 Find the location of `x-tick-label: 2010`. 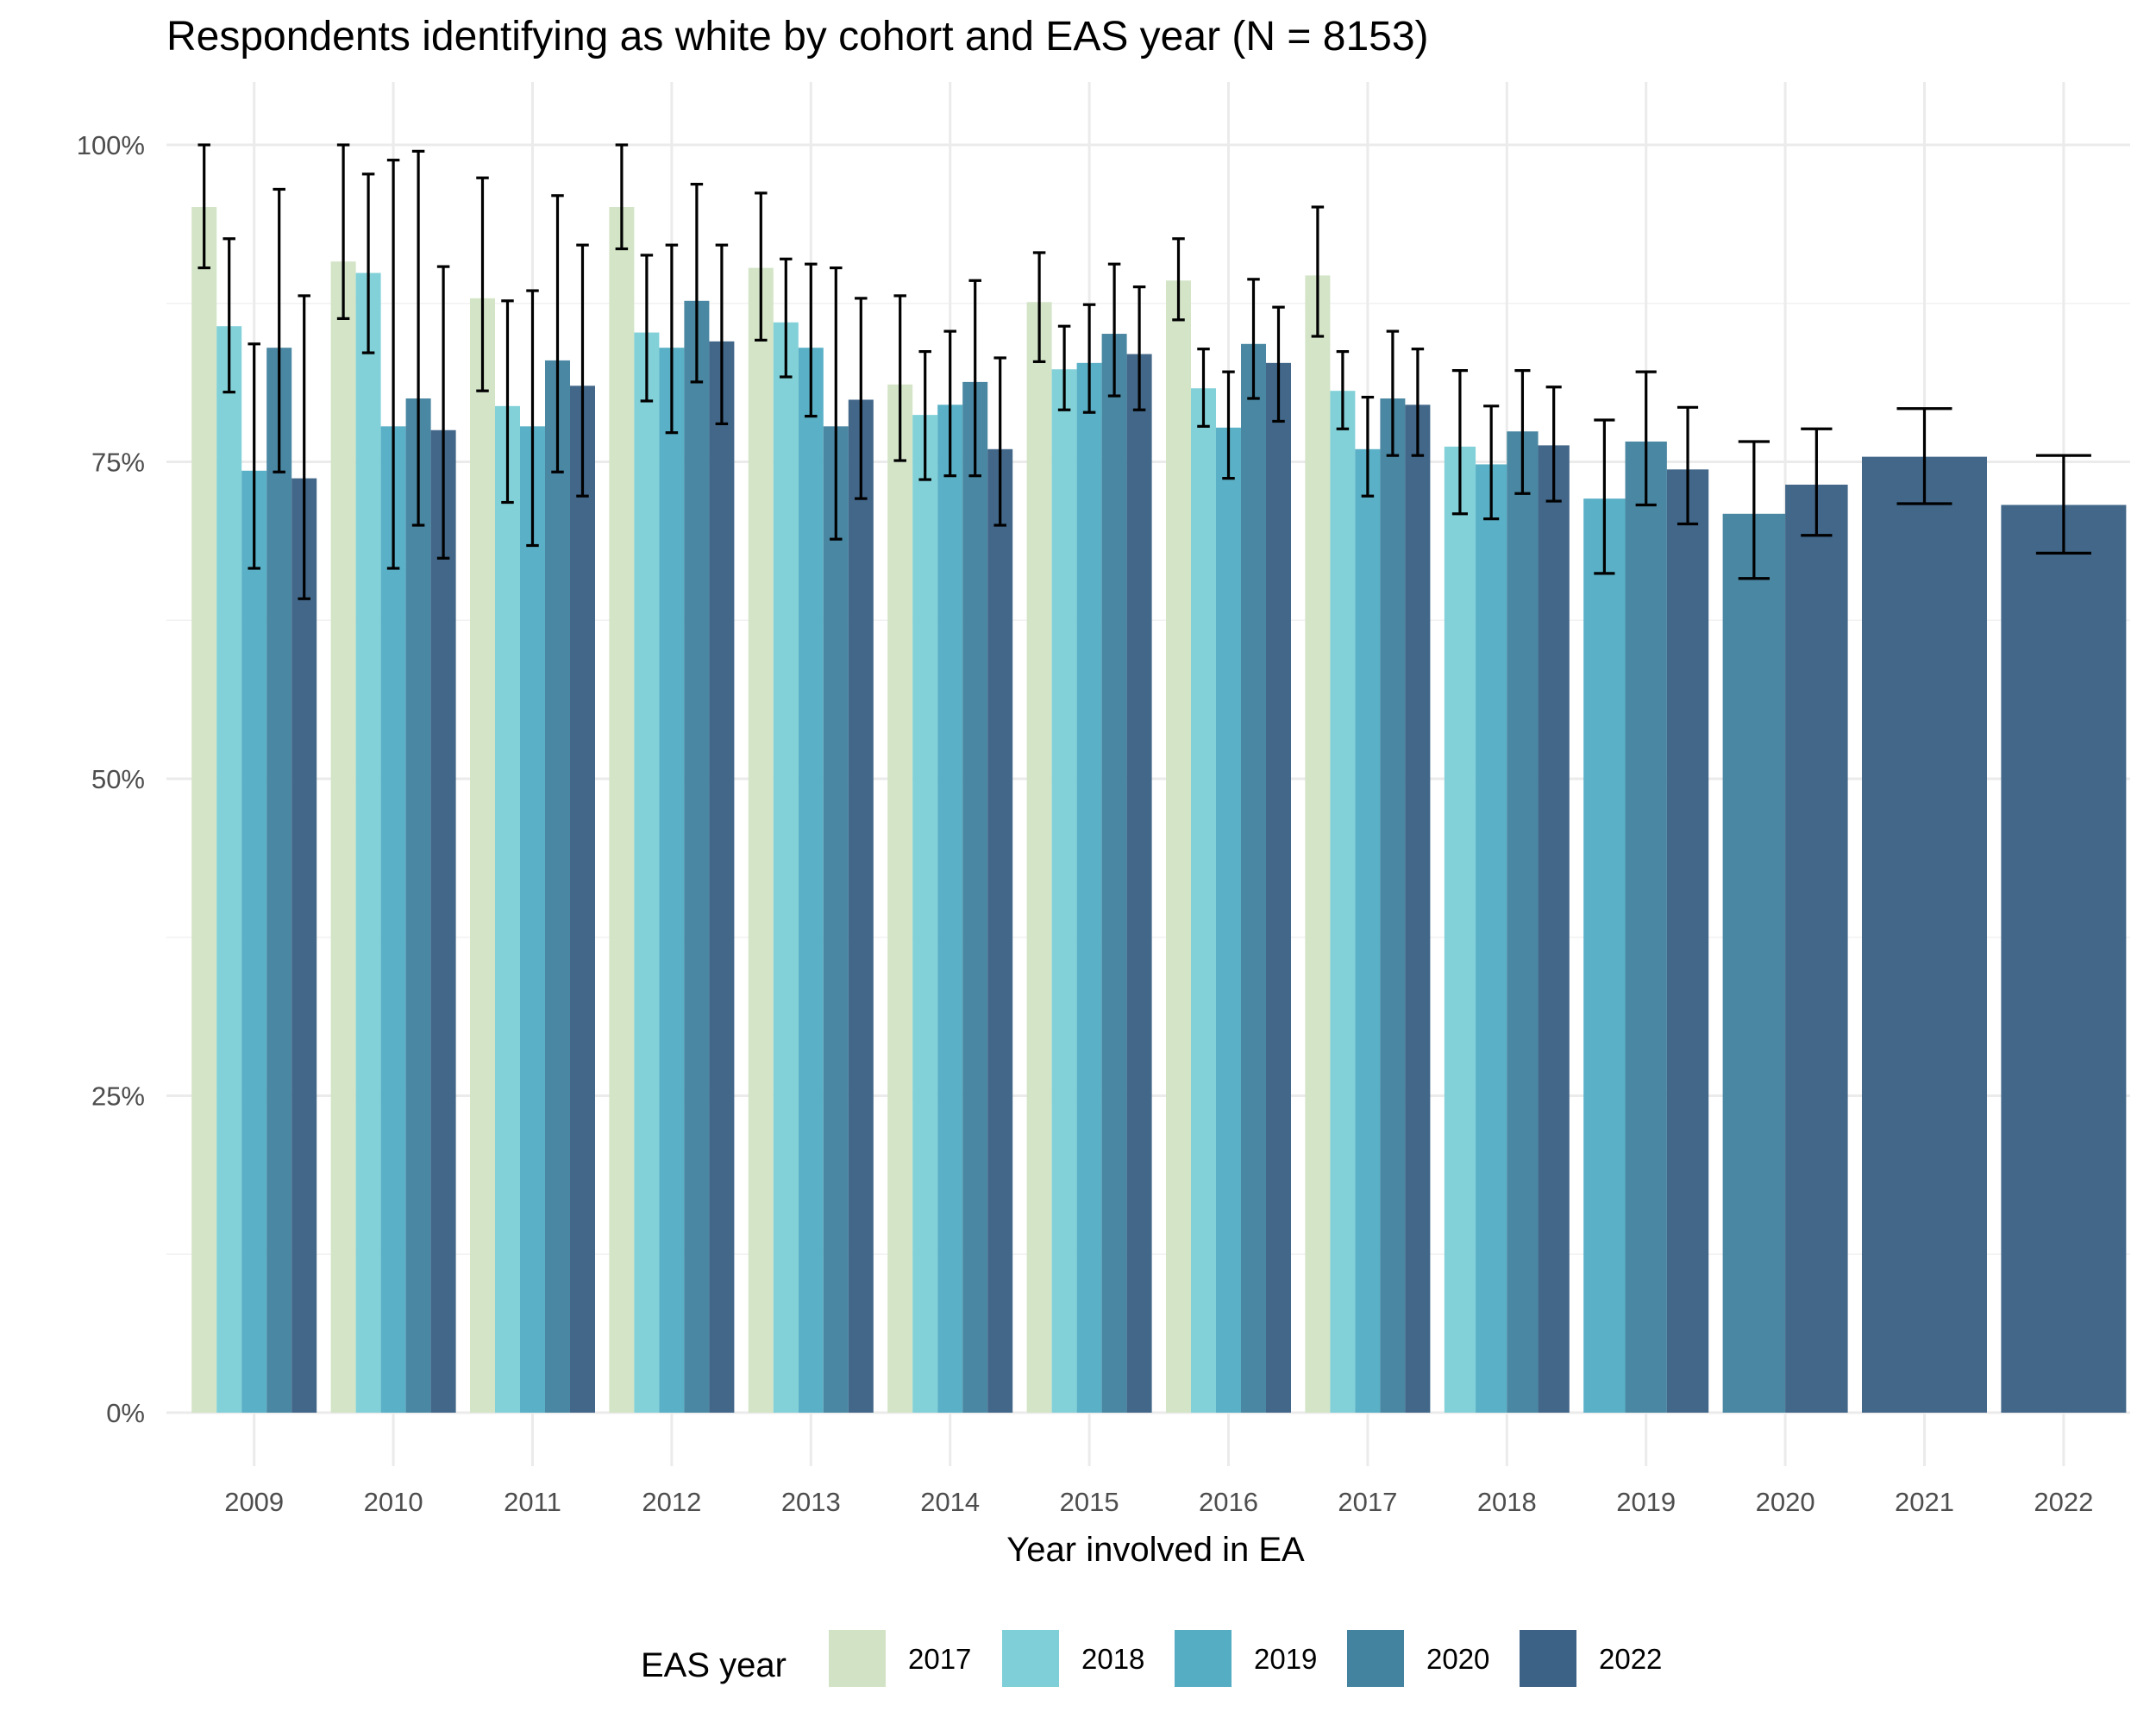

x-tick-label: 2010 is located at coordinates (393, 1502).